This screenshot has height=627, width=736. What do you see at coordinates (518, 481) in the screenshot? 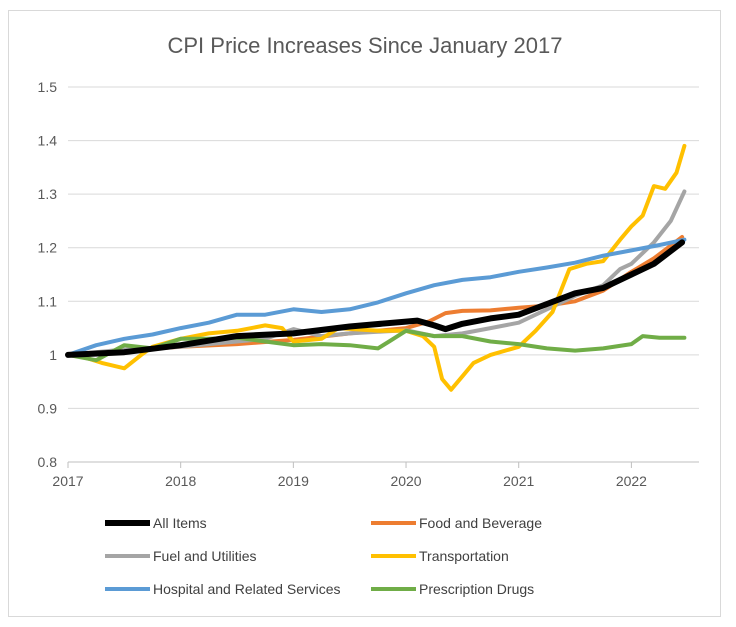
I see `x-tick-label: 2021` at bounding box center [518, 481].